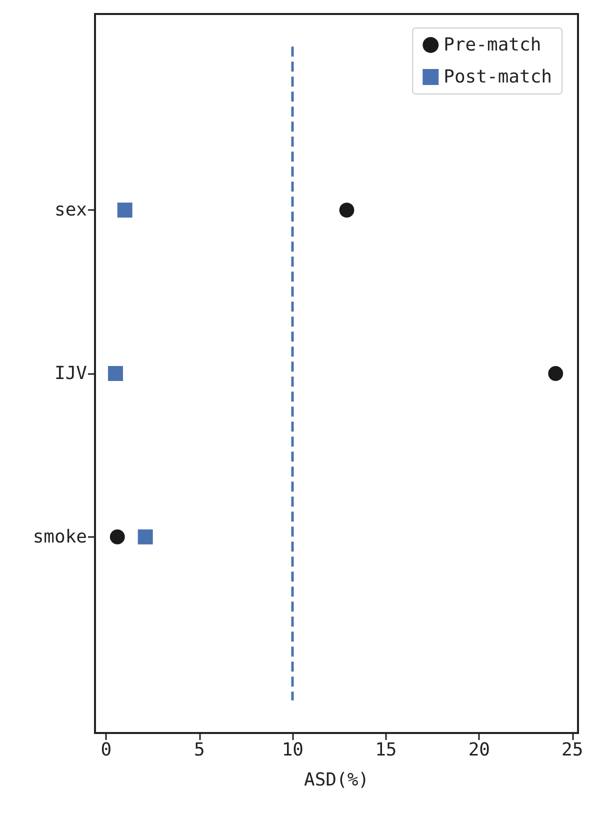  Describe the element at coordinates (199, 750) in the screenshot. I see `x-tick-label: 5` at that location.